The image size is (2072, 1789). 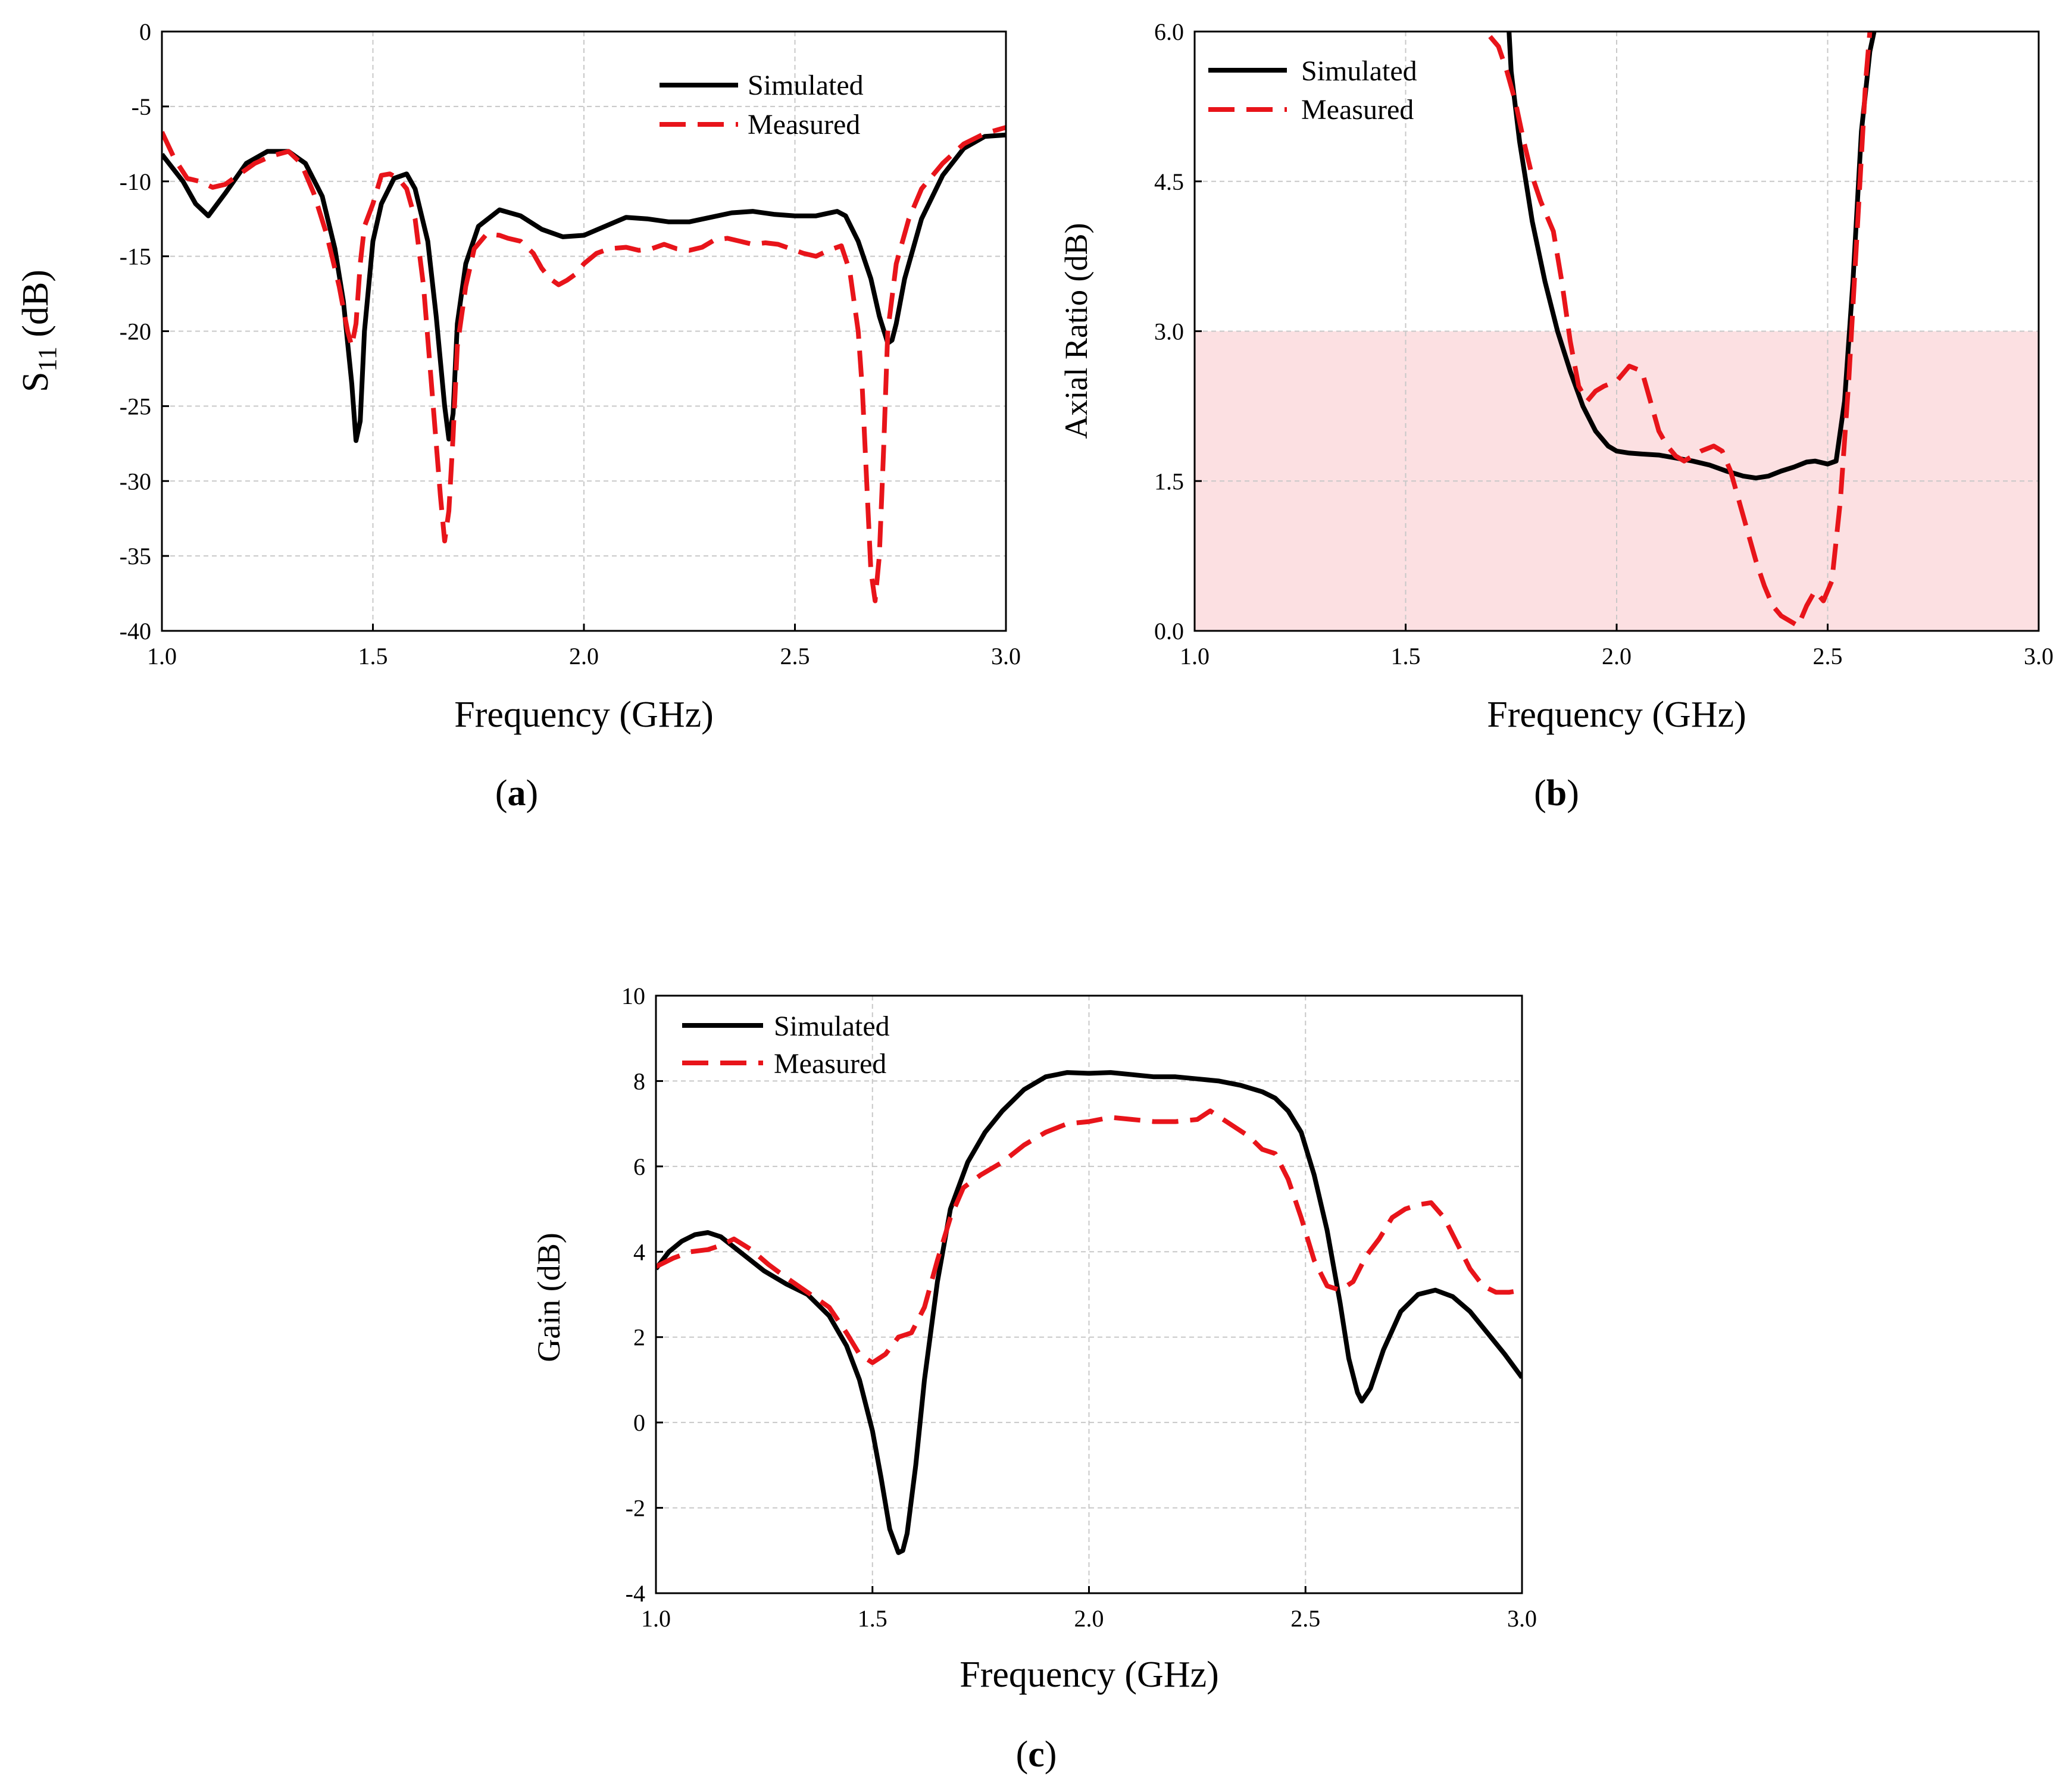 What do you see at coordinates (1312, 90) in the screenshot?
I see `panel-b-legend: Simulated Measured` at bounding box center [1312, 90].